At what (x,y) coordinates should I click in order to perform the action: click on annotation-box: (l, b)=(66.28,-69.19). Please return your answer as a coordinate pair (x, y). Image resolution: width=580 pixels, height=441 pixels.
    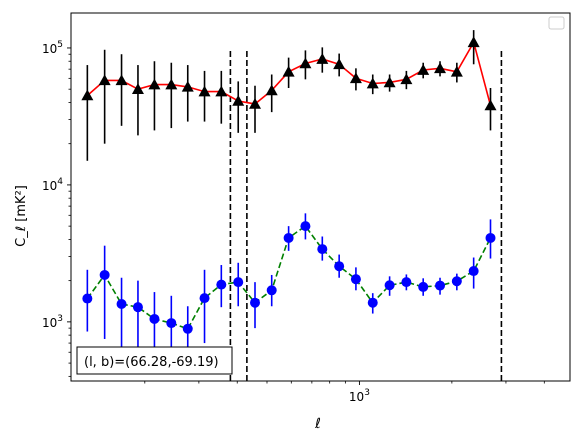
    Looking at the image, I should click on (154, 360).